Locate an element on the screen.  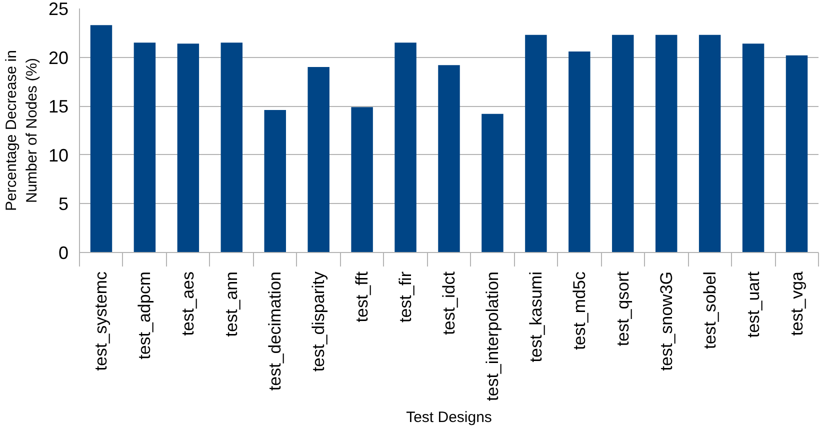
y-tick-label: 20 is located at coordinates (58, 58).